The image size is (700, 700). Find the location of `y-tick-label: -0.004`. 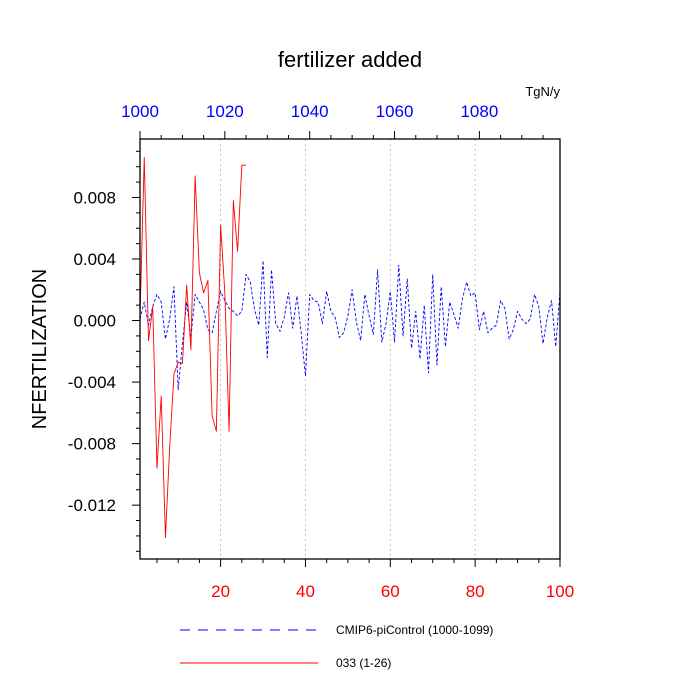

y-tick-label: -0.004 is located at coordinates (92, 382).